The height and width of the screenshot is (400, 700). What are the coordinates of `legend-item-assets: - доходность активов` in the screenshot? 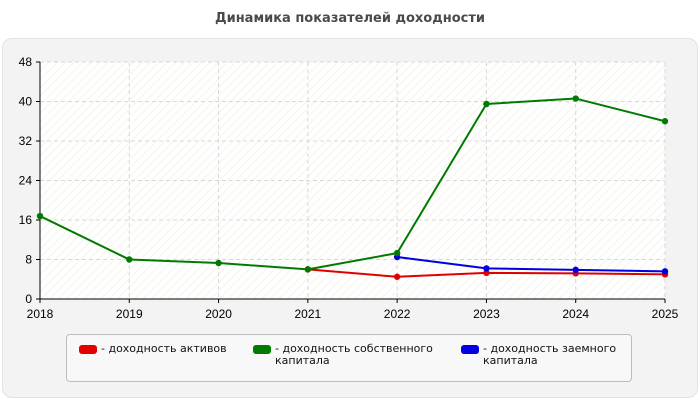 It's located at (153, 349).